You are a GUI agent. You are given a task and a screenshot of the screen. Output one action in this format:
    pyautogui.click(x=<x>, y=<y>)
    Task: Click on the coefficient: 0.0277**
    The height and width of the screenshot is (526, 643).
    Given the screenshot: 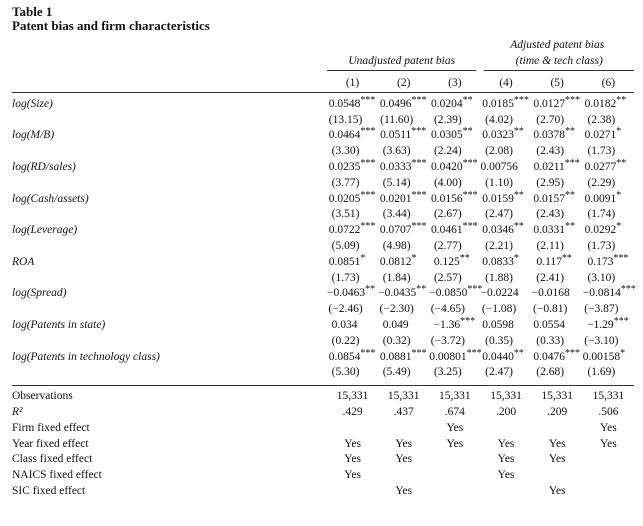 What is the action you would take?
    pyautogui.click(x=608, y=168)
    